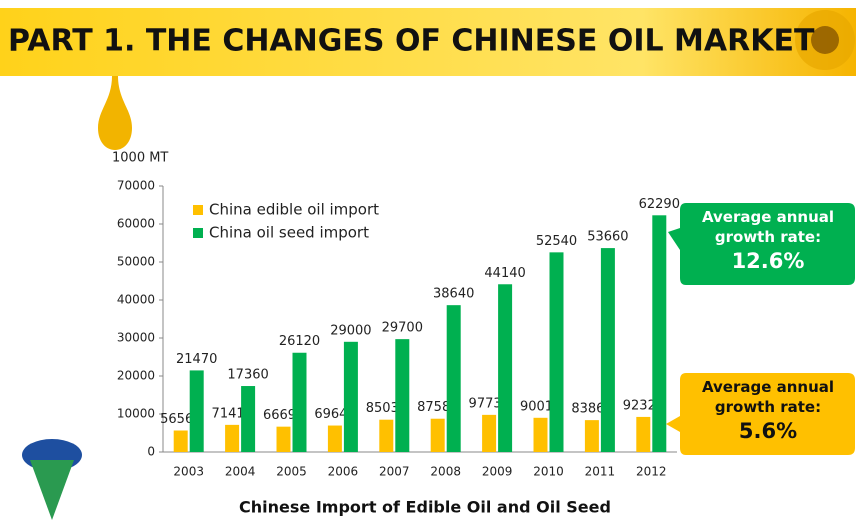  Describe the element at coordinates (825, 40) in the screenshot. I see `sunflower-center` at that location.